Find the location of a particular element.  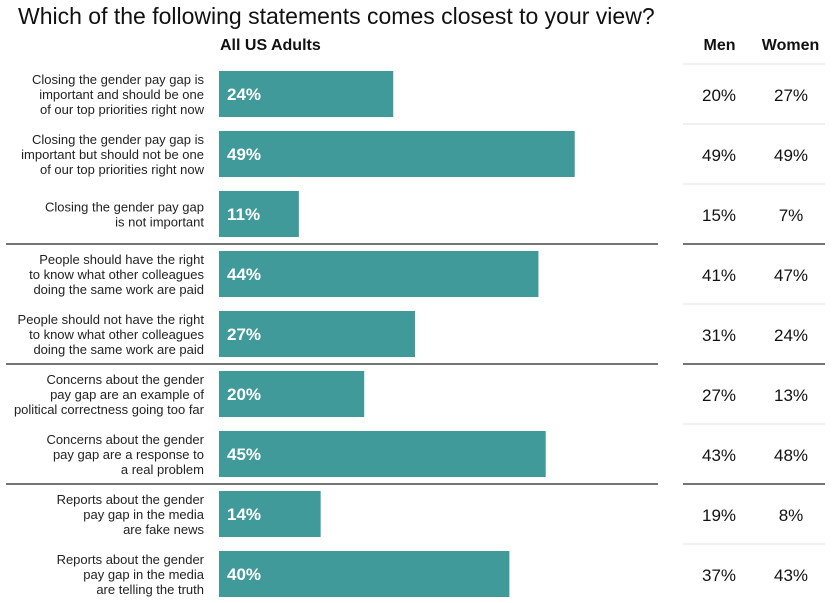

bar-value-label: 27% is located at coordinates (244, 334).